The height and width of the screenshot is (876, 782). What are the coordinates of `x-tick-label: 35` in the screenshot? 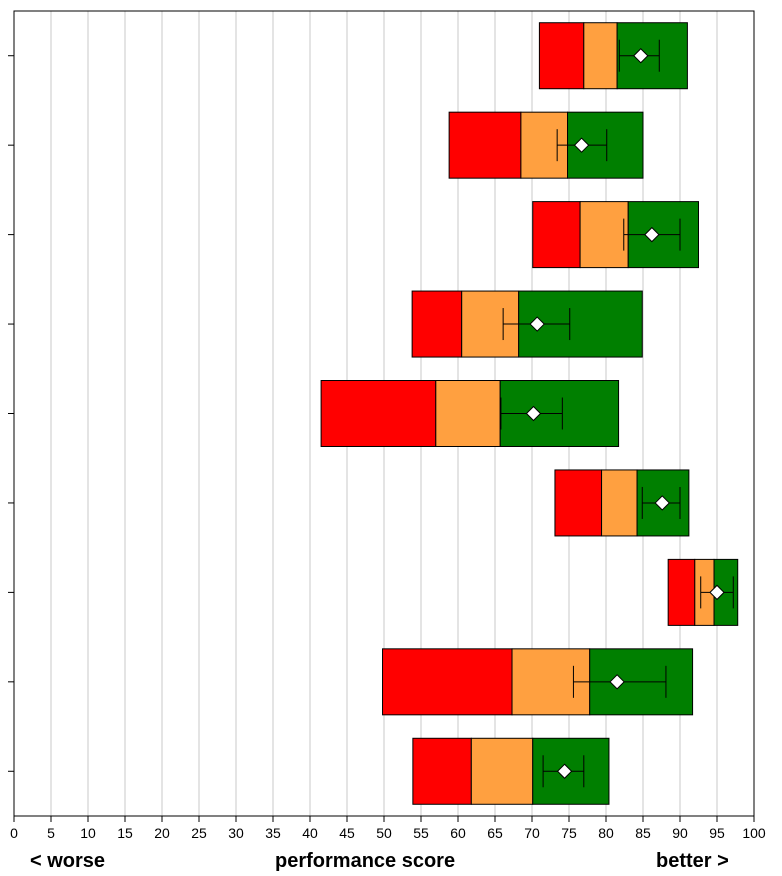 It's located at (273, 833).